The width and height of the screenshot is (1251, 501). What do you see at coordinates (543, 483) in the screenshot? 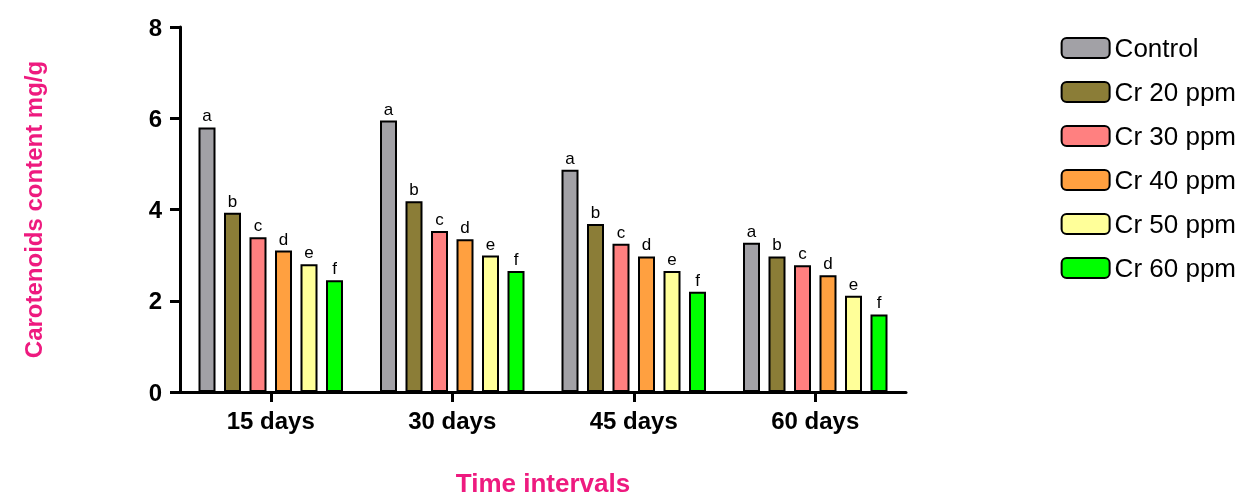
I see `x-axis-title: Time intervals` at bounding box center [543, 483].